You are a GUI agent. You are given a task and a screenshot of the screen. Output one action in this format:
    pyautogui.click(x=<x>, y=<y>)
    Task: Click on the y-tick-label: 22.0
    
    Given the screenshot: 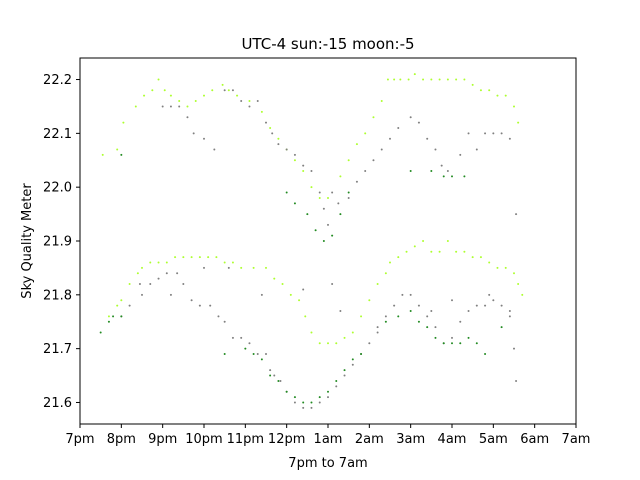 What is the action you would take?
    pyautogui.click(x=57, y=188)
    